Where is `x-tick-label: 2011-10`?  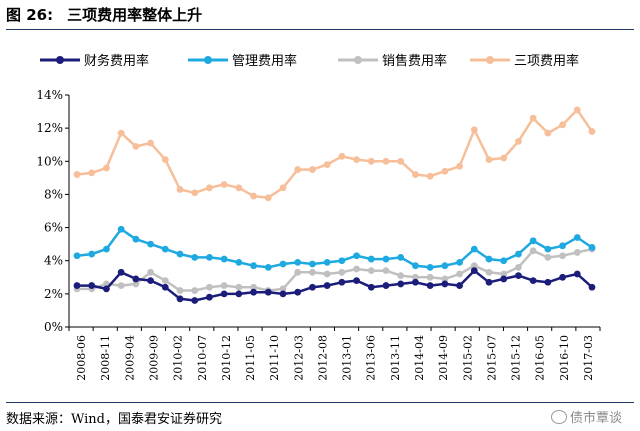 x-tick-label: 2011-10 is located at coordinates (274, 358).